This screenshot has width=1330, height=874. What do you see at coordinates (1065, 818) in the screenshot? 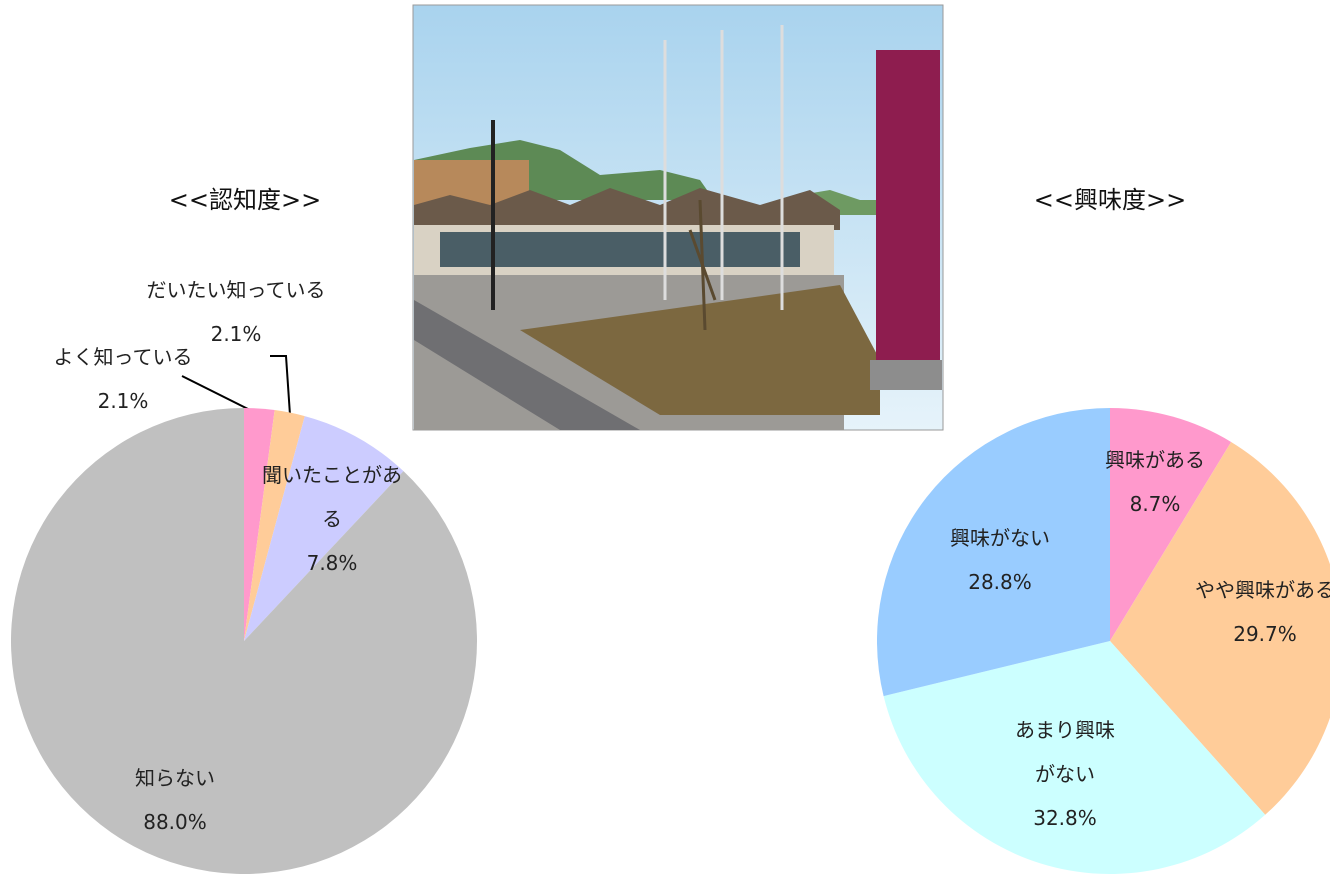
I see `value-label: 32.8%` at bounding box center [1065, 818].